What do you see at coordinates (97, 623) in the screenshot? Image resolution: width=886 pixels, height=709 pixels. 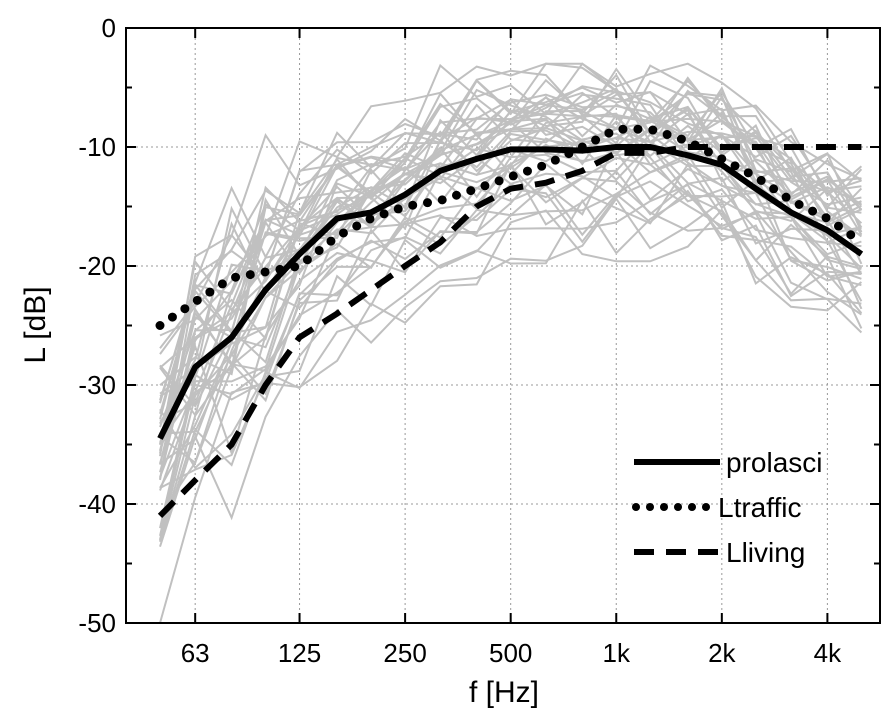 I see `y-tick-label: -50` at bounding box center [97, 623].